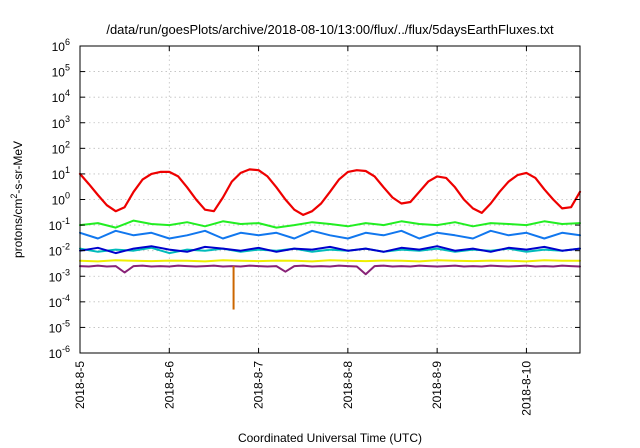  What do you see at coordinates (526, 388) in the screenshot?
I see `x-tick-label: 2018-8-10` at bounding box center [526, 388].